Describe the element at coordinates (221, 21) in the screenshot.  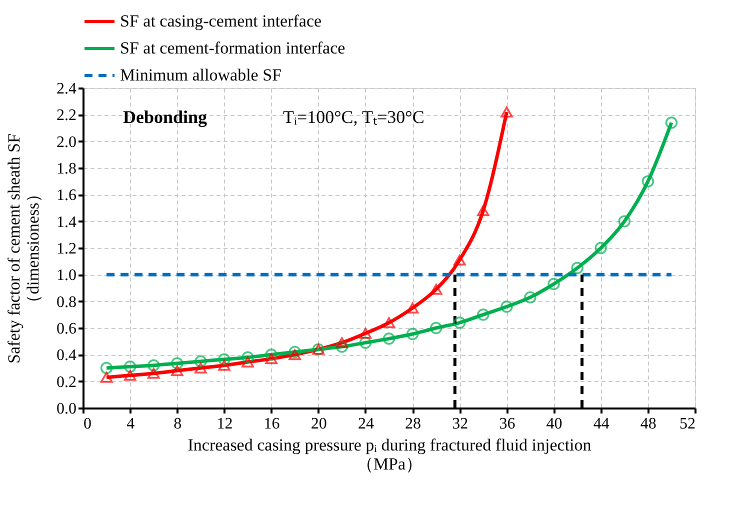
I see `legend-label: SF at casing-cement interface` at that location.